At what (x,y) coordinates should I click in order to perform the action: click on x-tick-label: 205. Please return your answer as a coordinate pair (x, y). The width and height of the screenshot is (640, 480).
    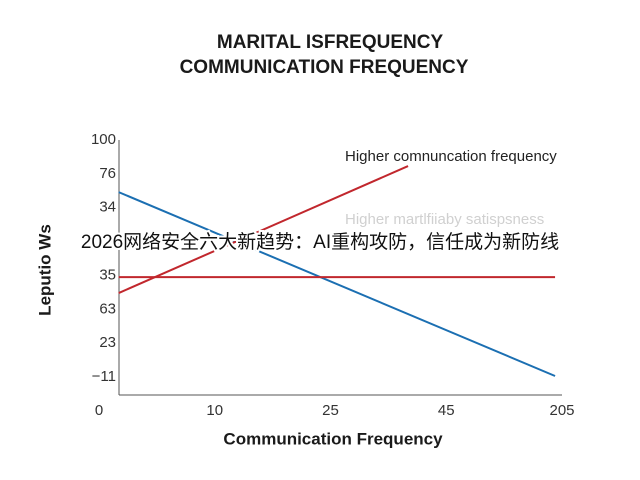
    Looking at the image, I should click on (561, 410).